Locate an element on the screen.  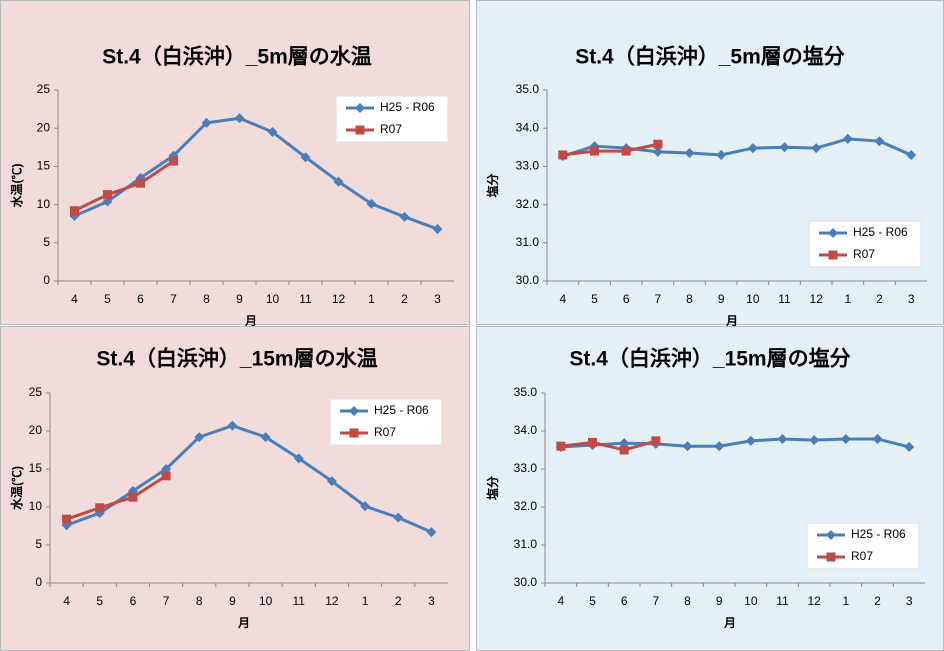
y-tick-label: 25 is located at coordinates (44, 89).